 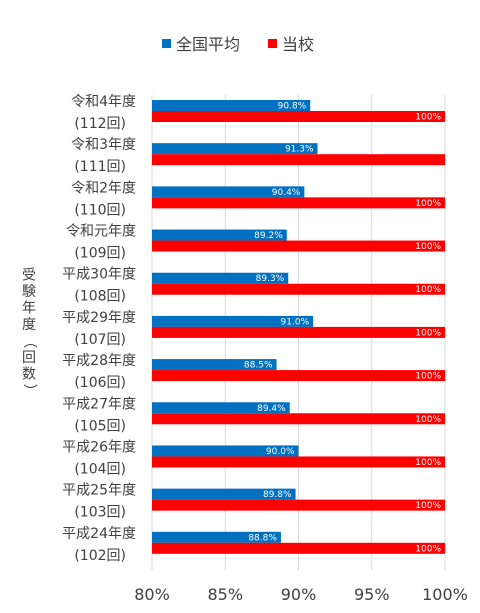 What do you see at coordinates (101, 232) in the screenshot?
I see `category-label-3: 令和元年度` at bounding box center [101, 232].